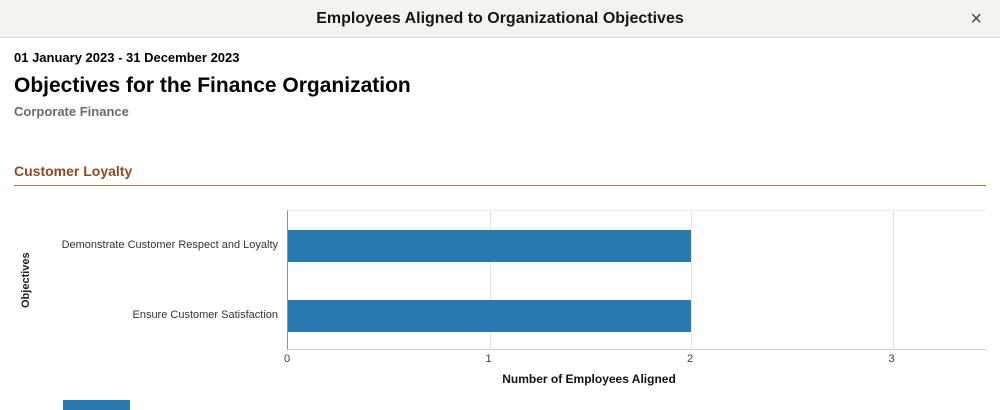  Describe the element at coordinates (71, 111) in the screenshot. I see `page-subtitle: Corporate Finance` at that location.